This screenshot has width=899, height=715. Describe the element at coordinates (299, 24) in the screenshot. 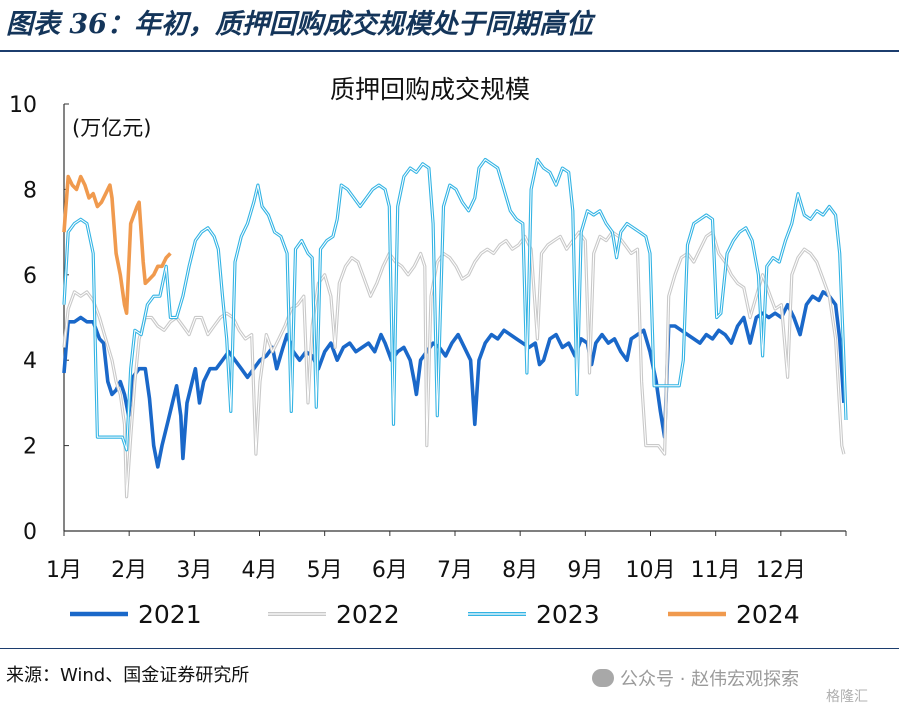

I see `figure-title: 图表 36：年初，质押回购成交规模处于同期高位` at that location.